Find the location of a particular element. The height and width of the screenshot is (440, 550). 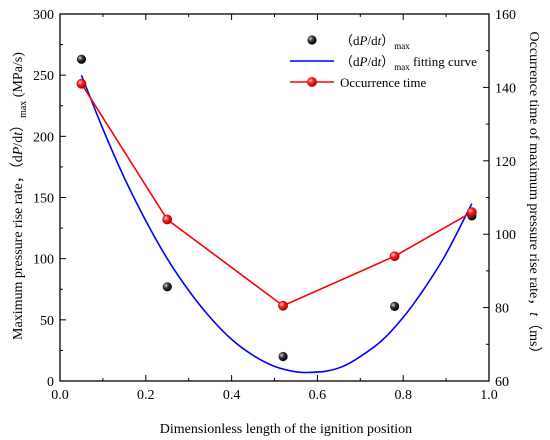

x-tick-label: 1.0 is located at coordinates (489, 395).